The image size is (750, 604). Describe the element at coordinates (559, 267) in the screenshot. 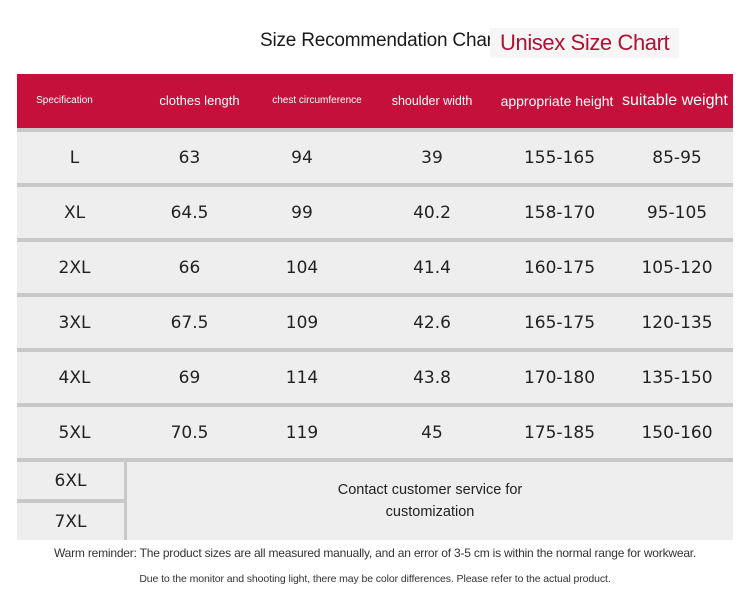

I see `cell-height: 160-175` at that location.